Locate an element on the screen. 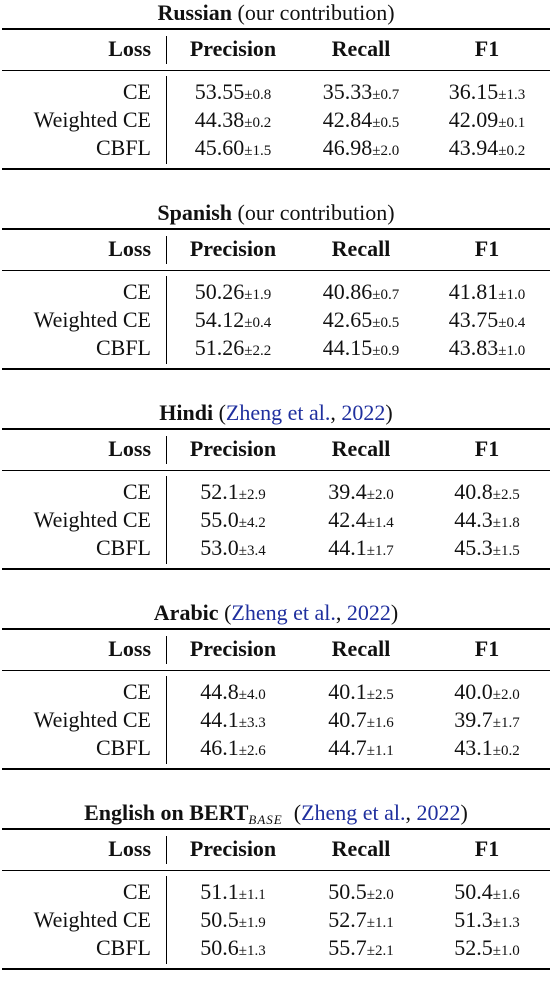  f1-std: ±0.4 is located at coordinates (512, 323).